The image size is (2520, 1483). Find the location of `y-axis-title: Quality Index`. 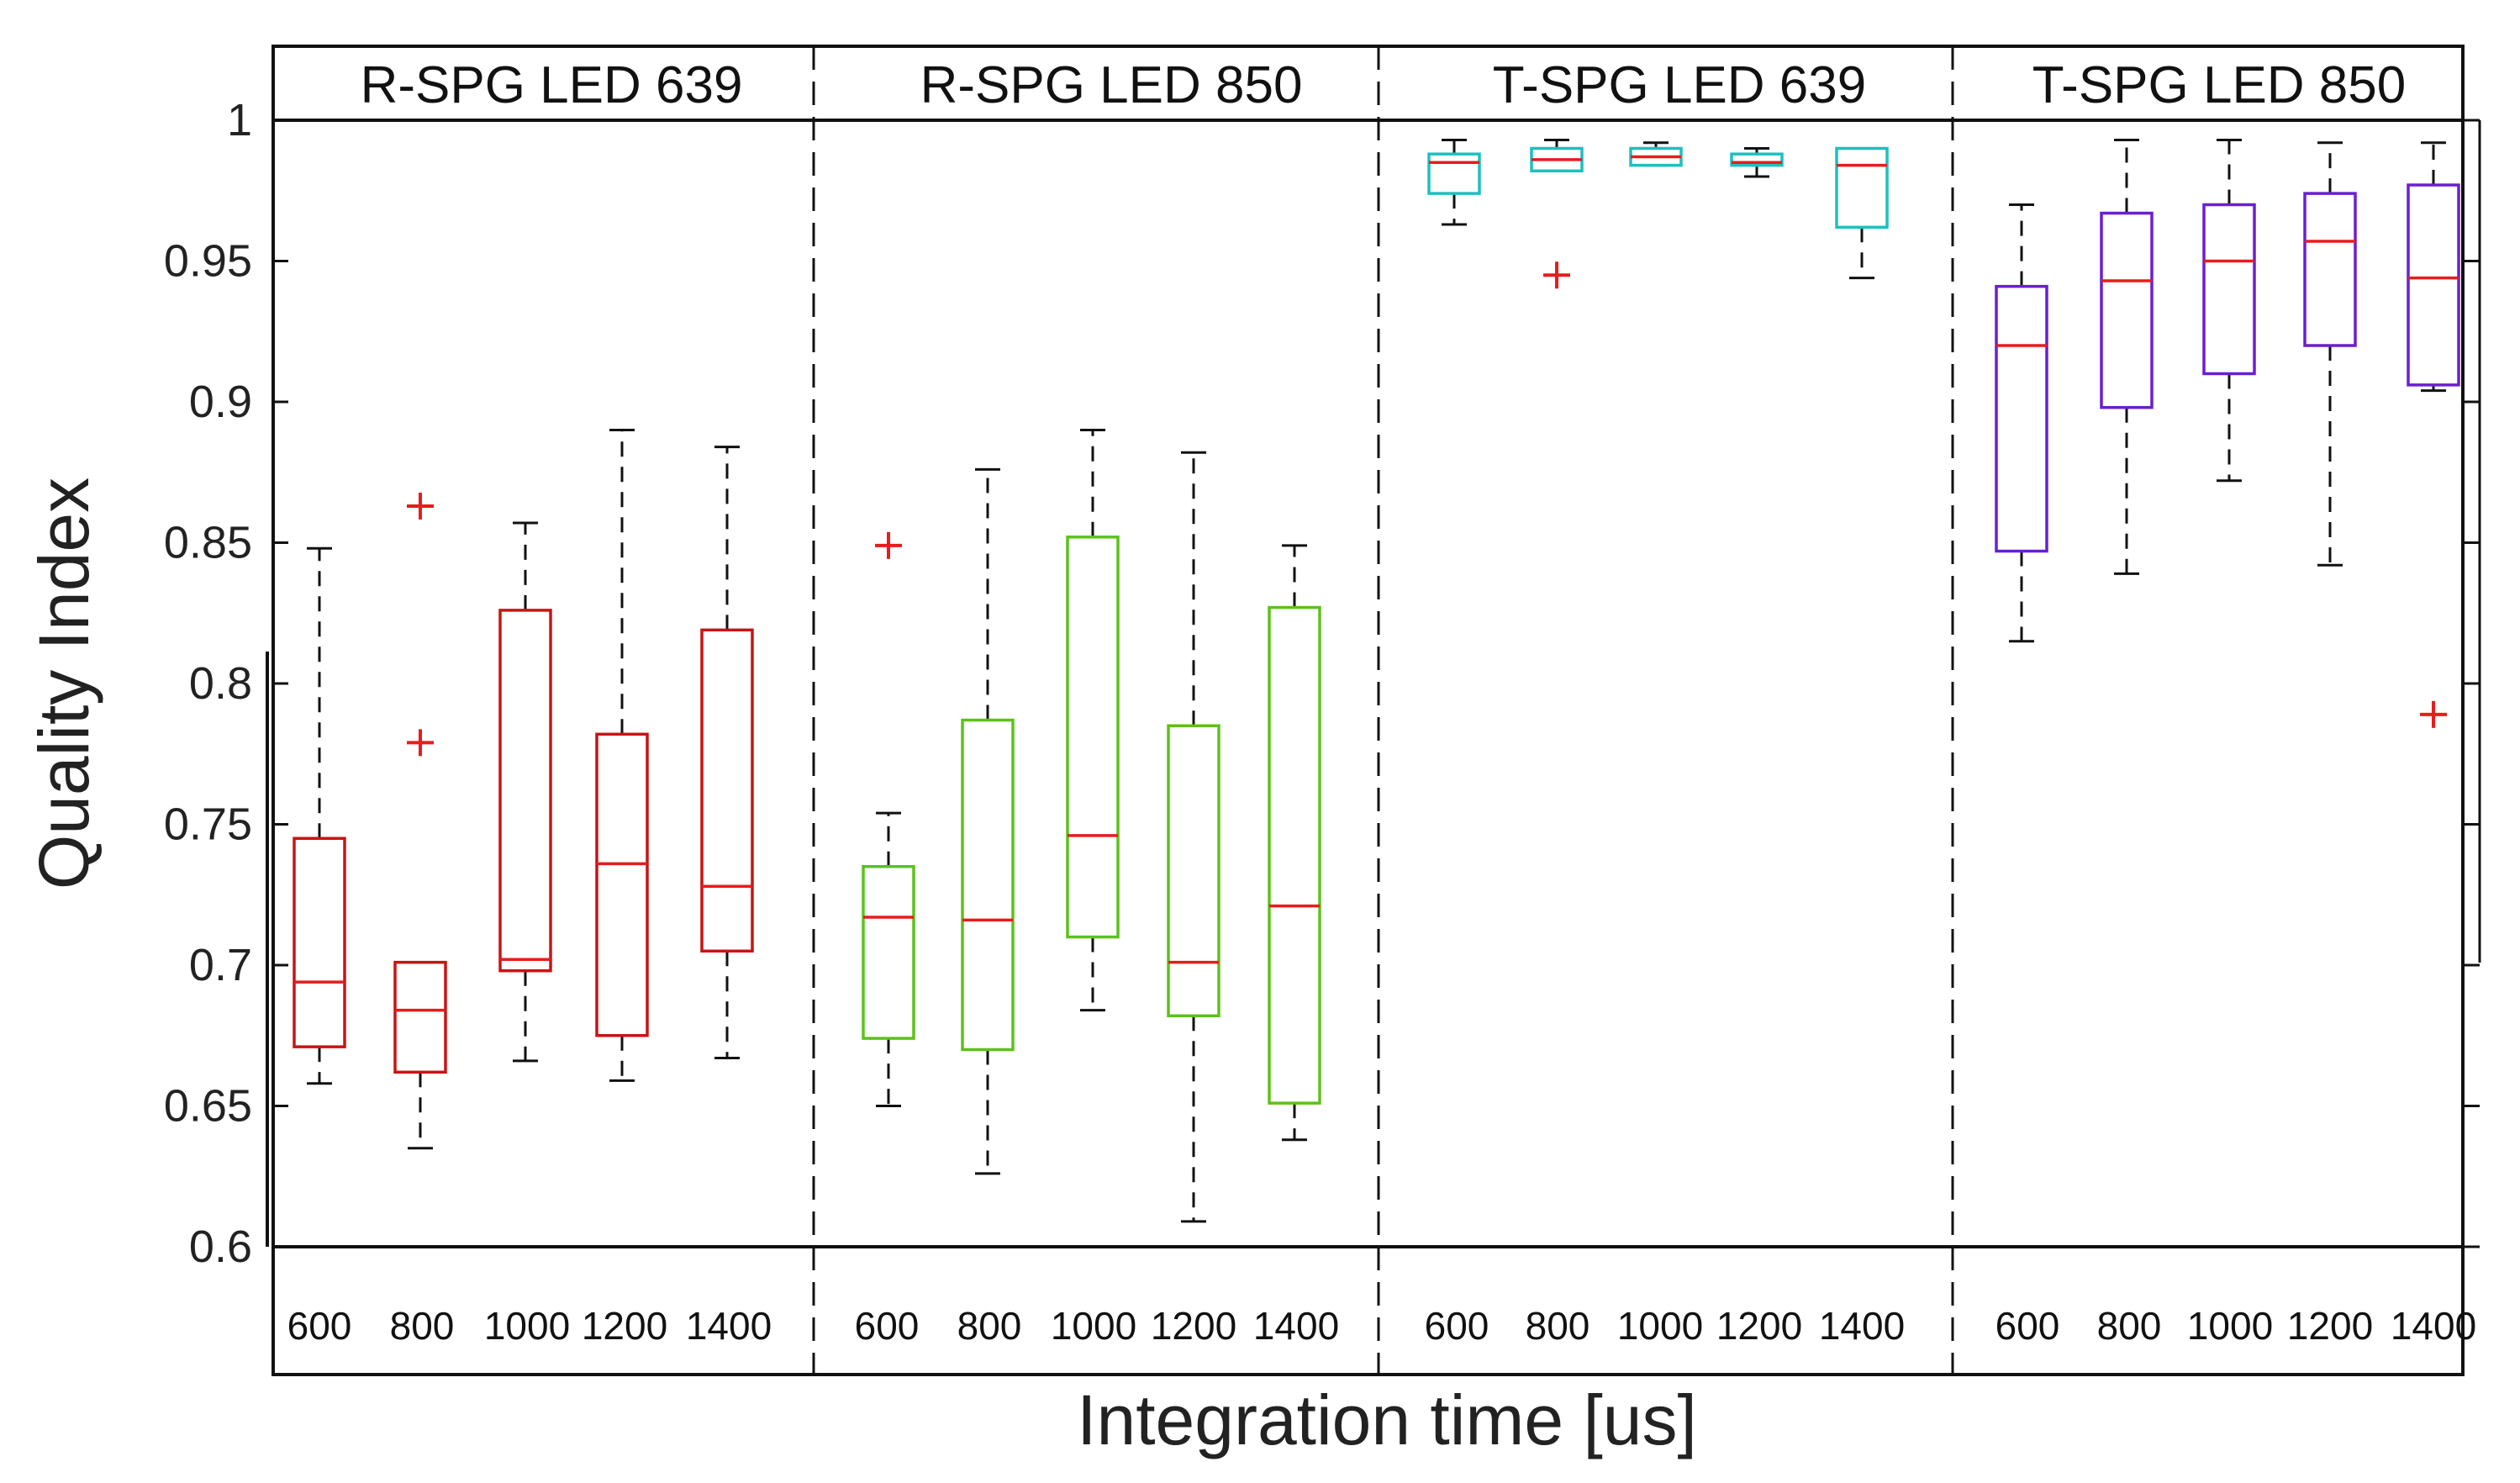

y-axis-title: Quality Index is located at coordinates (63, 683).